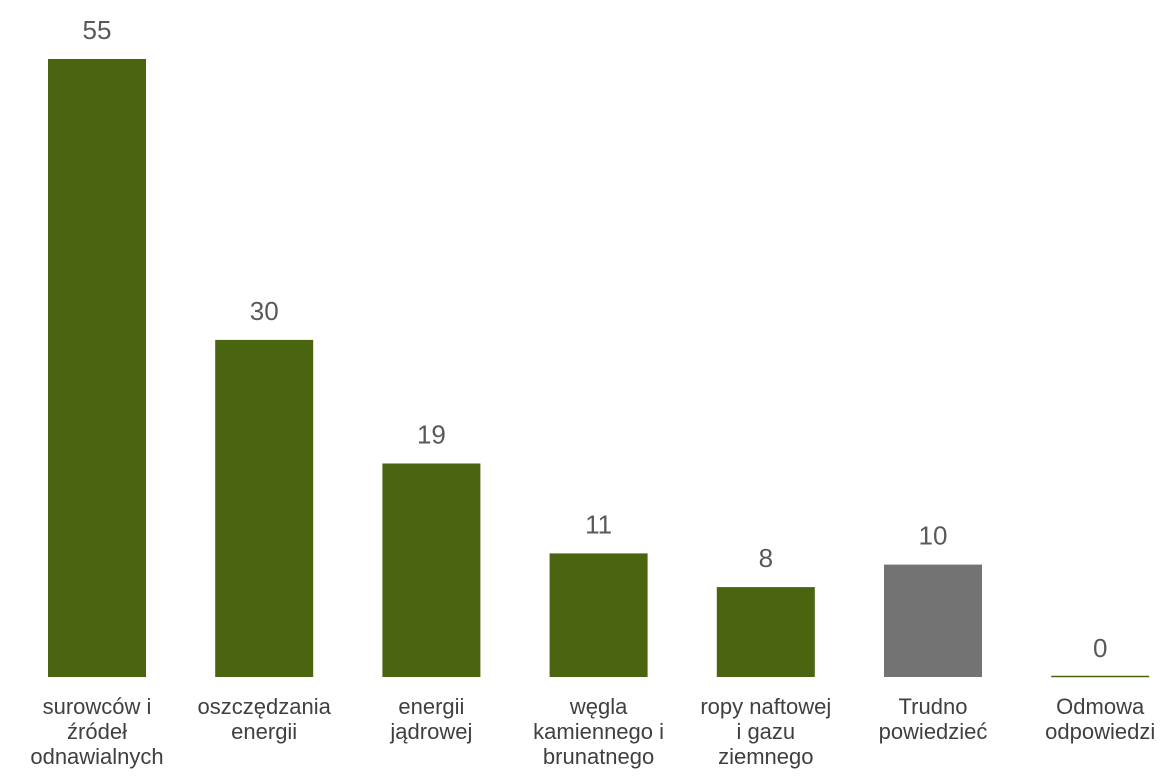  Describe the element at coordinates (933, 719) in the screenshot. I see `category-label: Trudno powiedzieć` at that location.